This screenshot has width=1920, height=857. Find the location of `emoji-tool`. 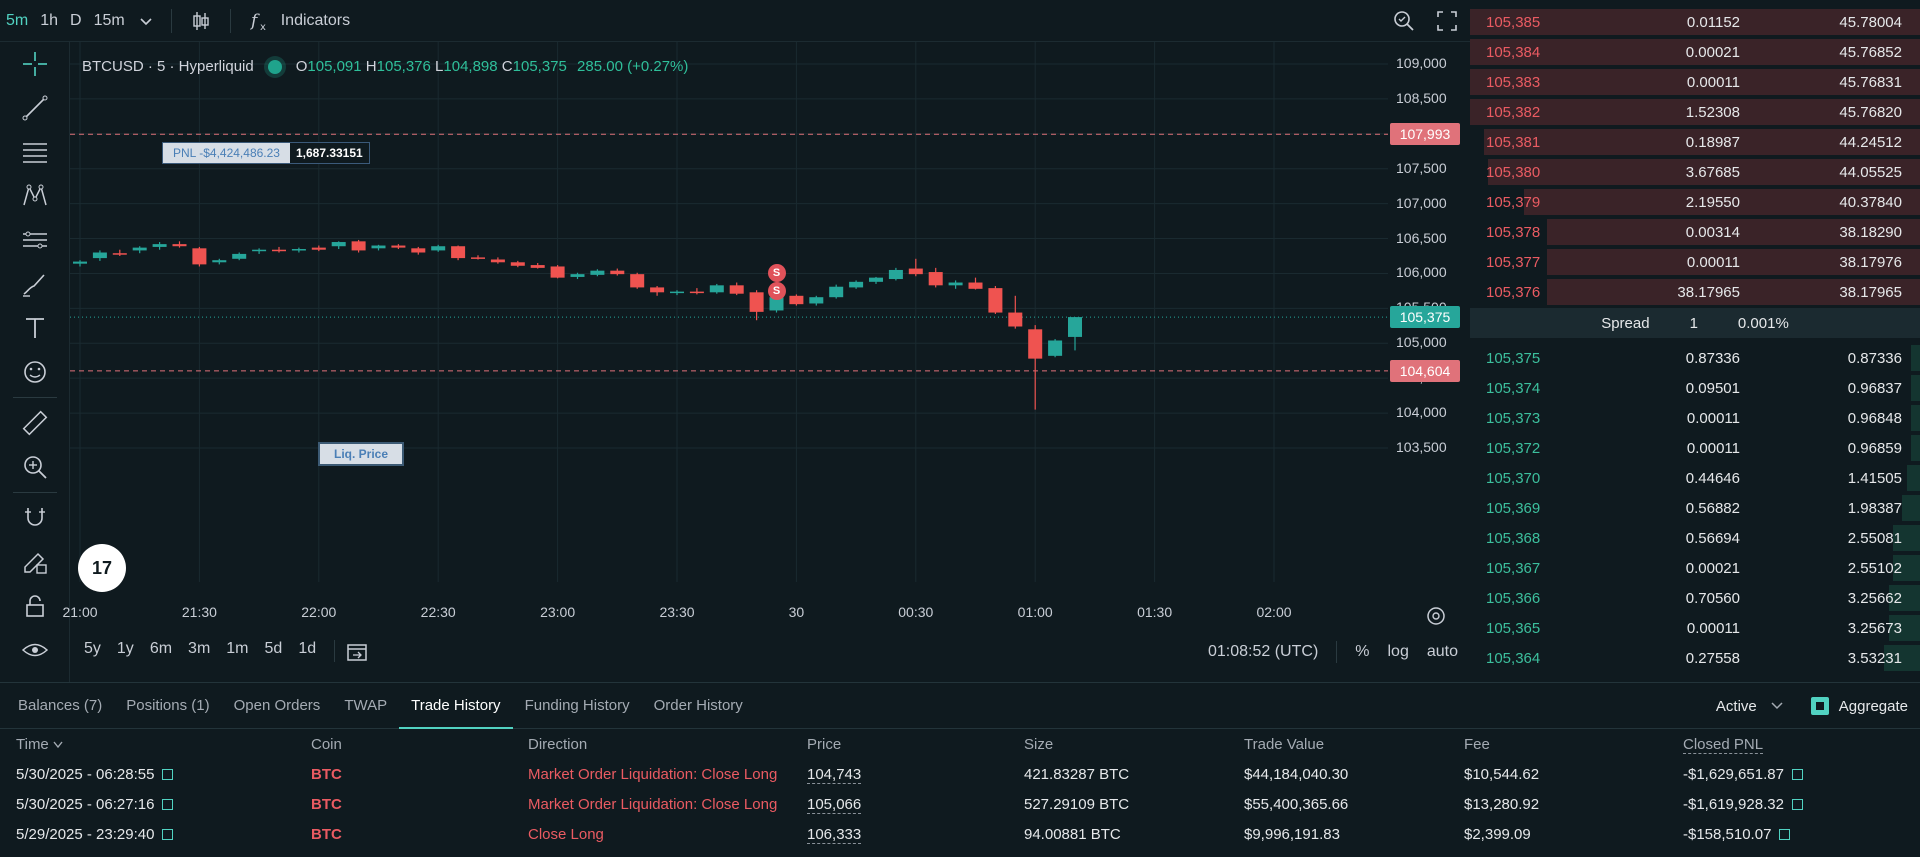

emoji-tool is located at coordinates (34, 372).